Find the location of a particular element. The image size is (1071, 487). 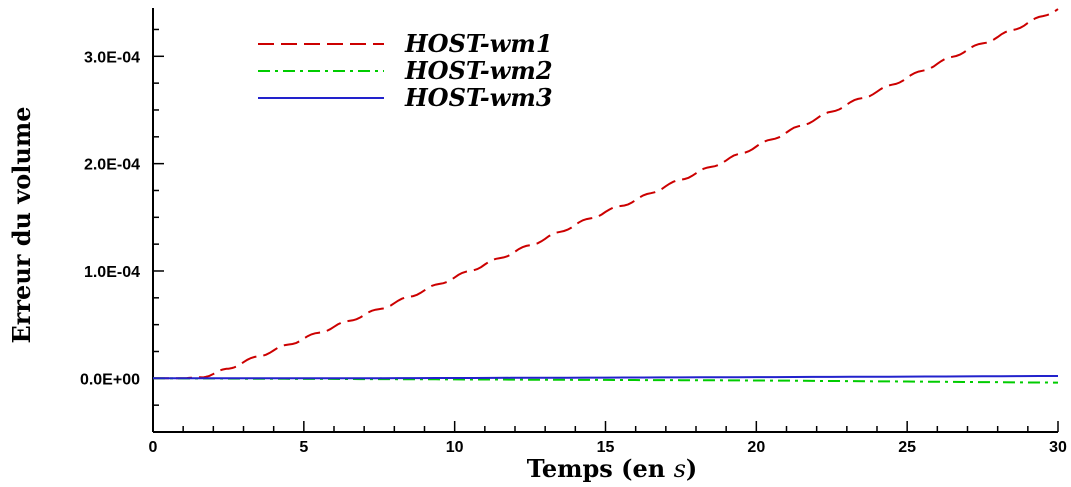

y-tick-label: 0.0E+00 is located at coordinates (110, 379).